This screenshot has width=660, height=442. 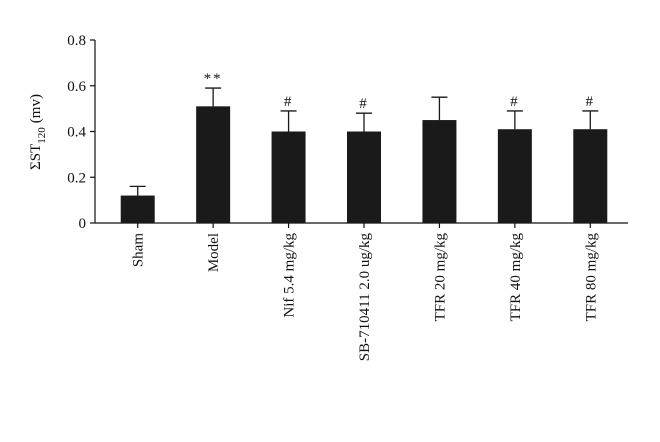 What do you see at coordinates (213, 79) in the screenshot?
I see `annotation: **` at bounding box center [213, 79].